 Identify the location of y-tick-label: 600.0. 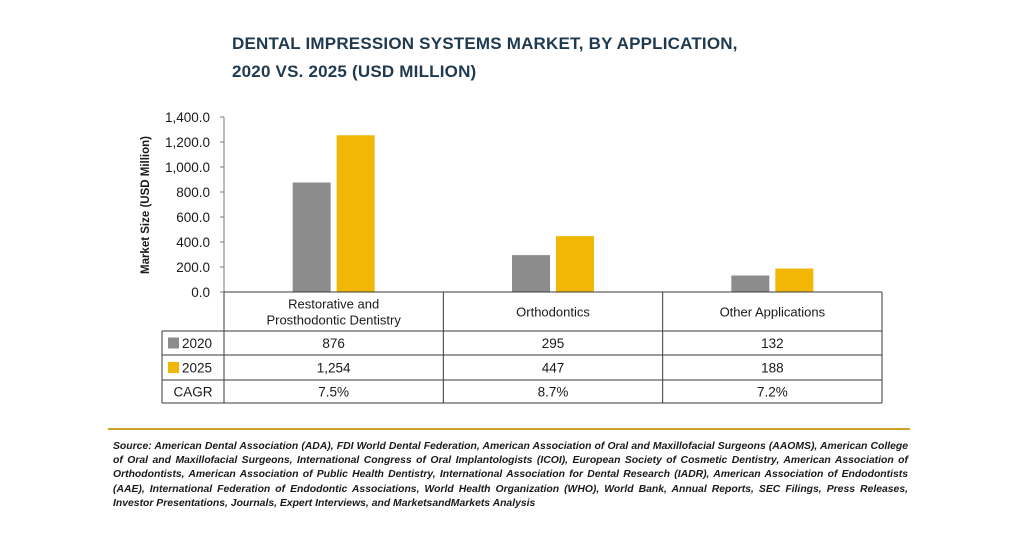
(193, 217).